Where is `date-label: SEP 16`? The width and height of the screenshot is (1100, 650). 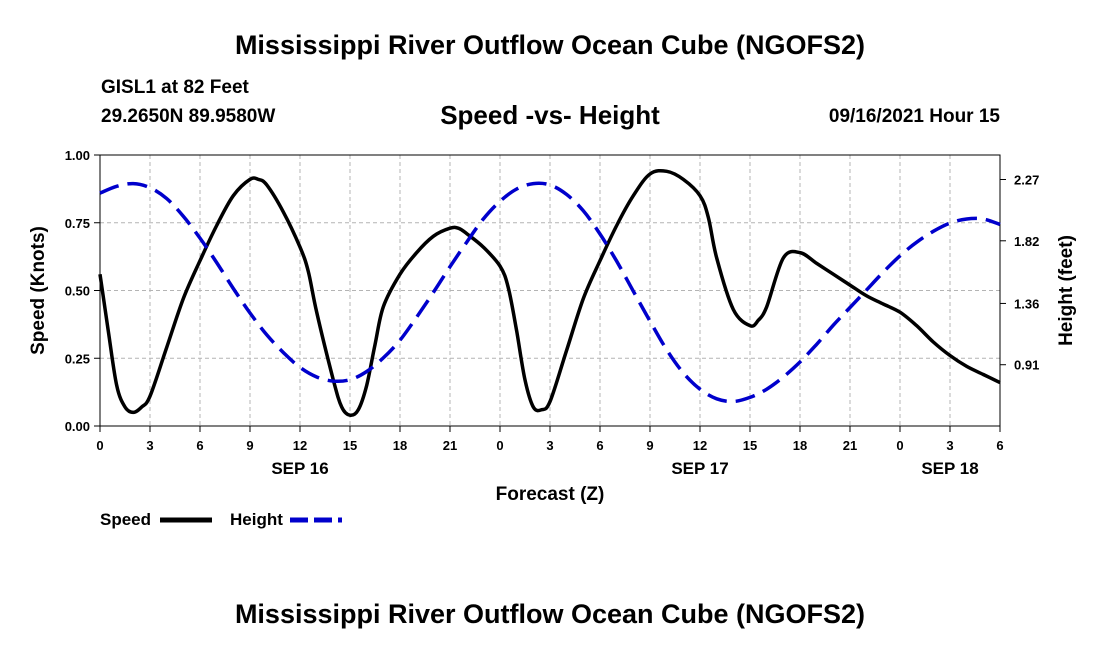
date-label: SEP 16 is located at coordinates (299, 468).